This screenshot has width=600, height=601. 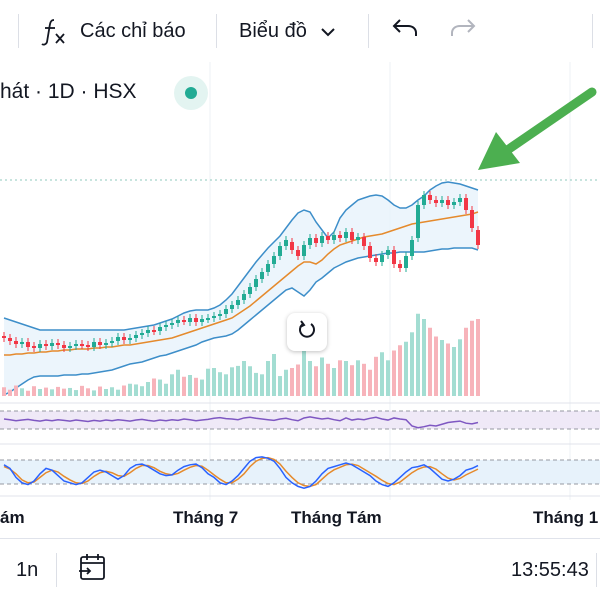 What do you see at coordinates (405, 31) in the screenshot?
I see `undo-button` at bounding box center [405, 31].